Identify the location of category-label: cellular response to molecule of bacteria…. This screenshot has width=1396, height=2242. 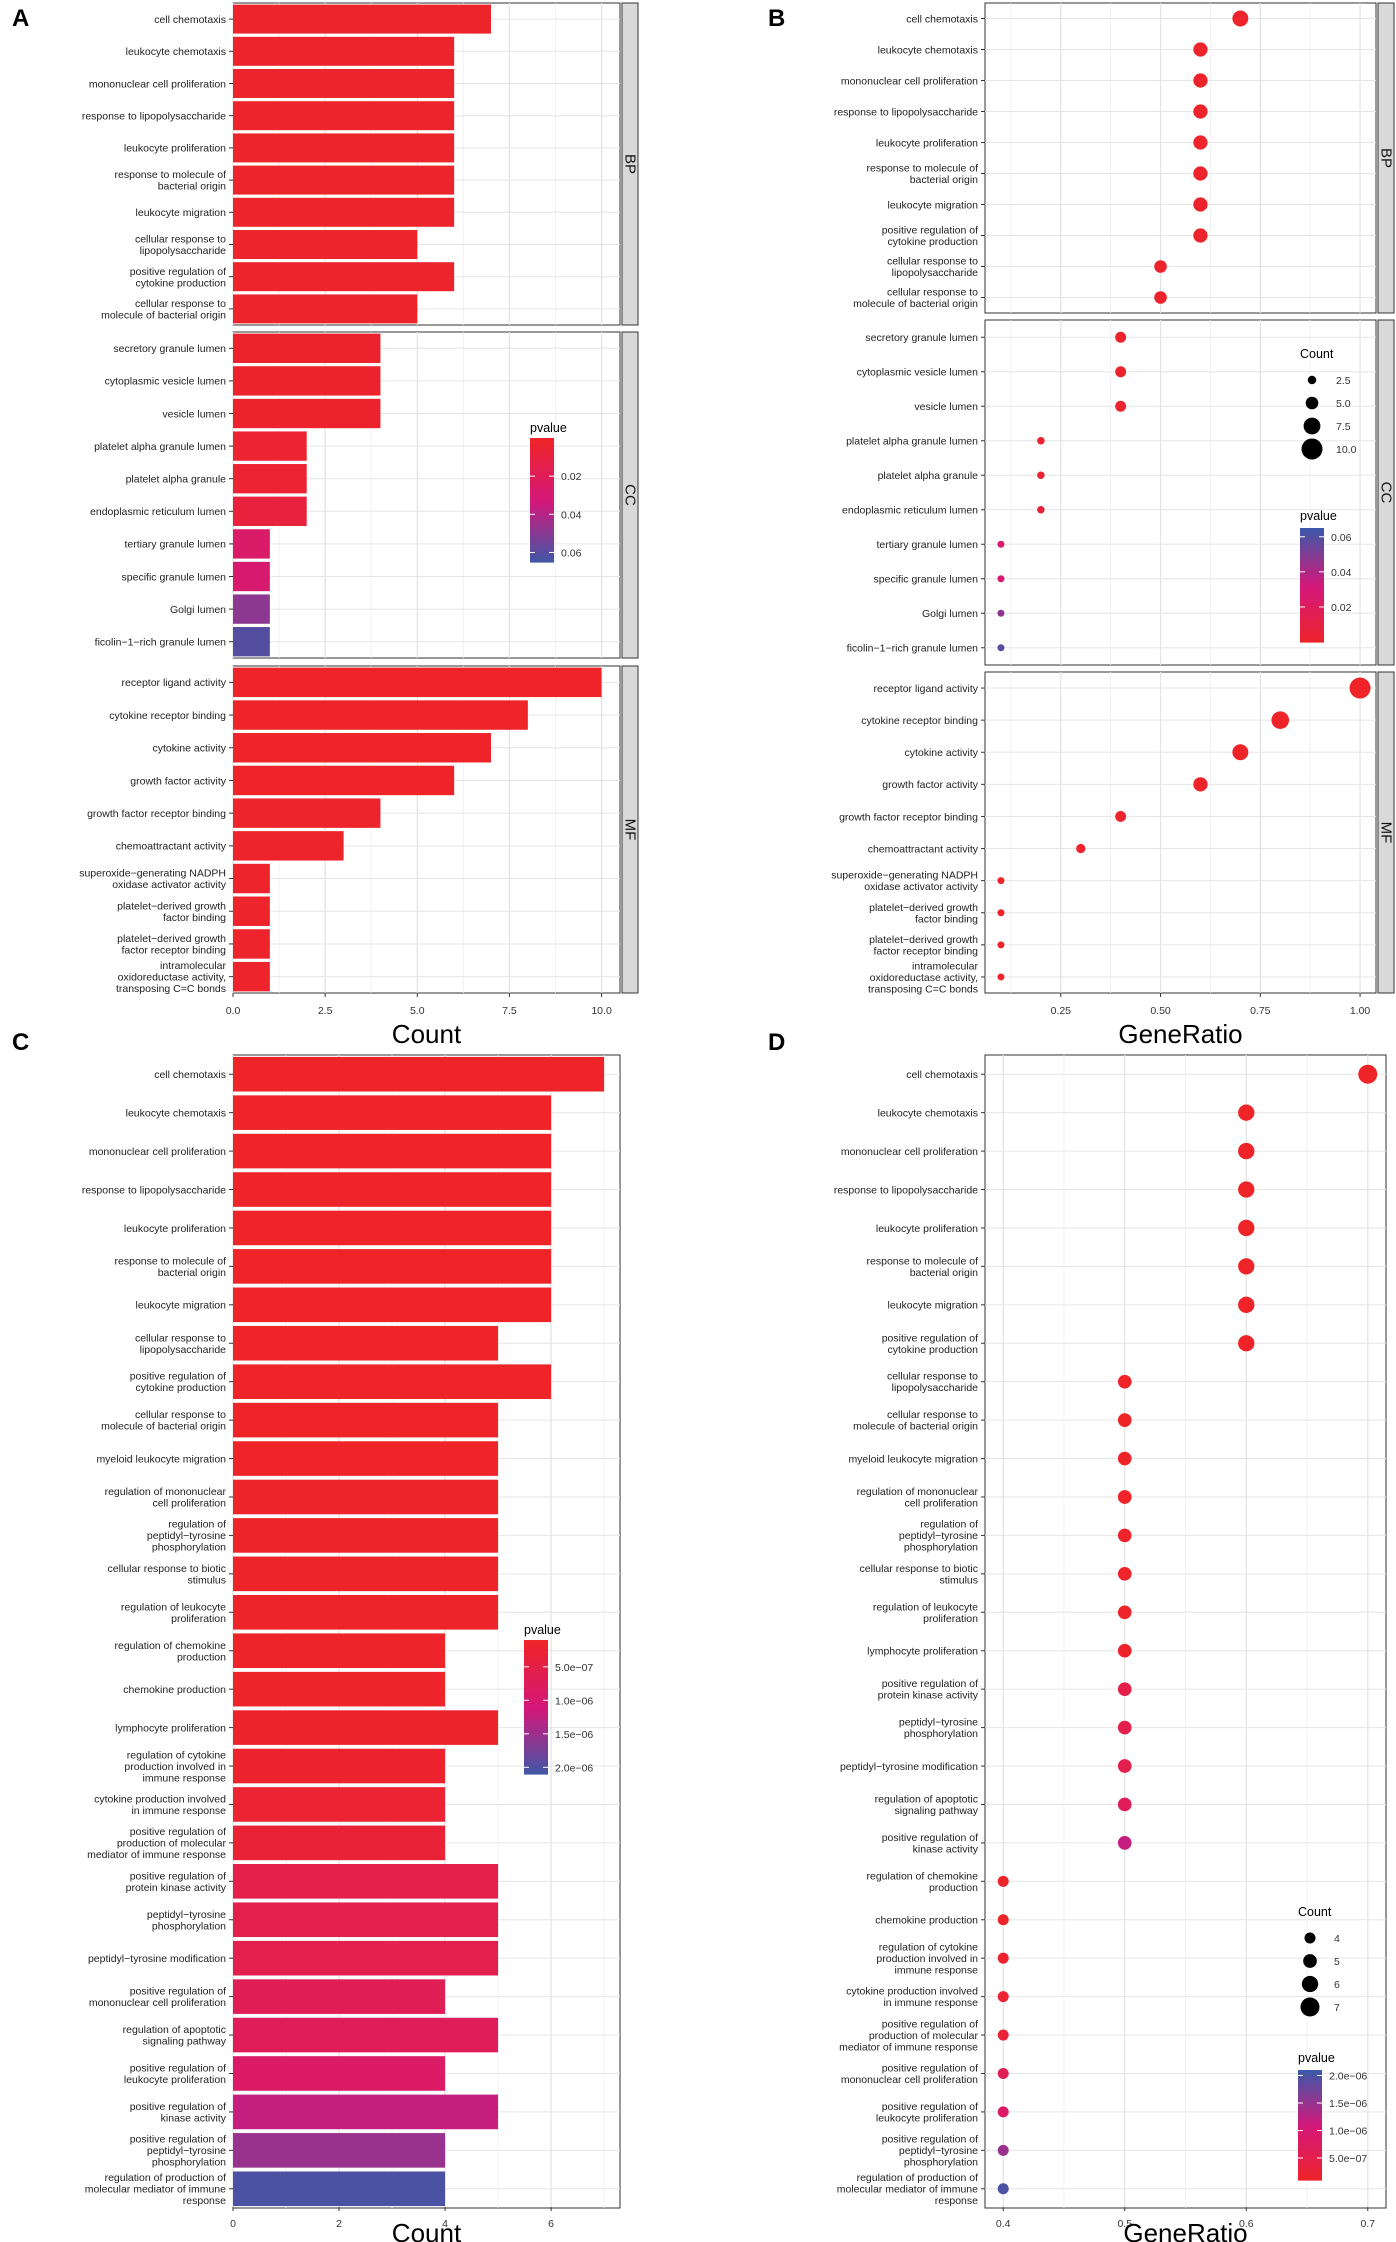
(915, 1421).